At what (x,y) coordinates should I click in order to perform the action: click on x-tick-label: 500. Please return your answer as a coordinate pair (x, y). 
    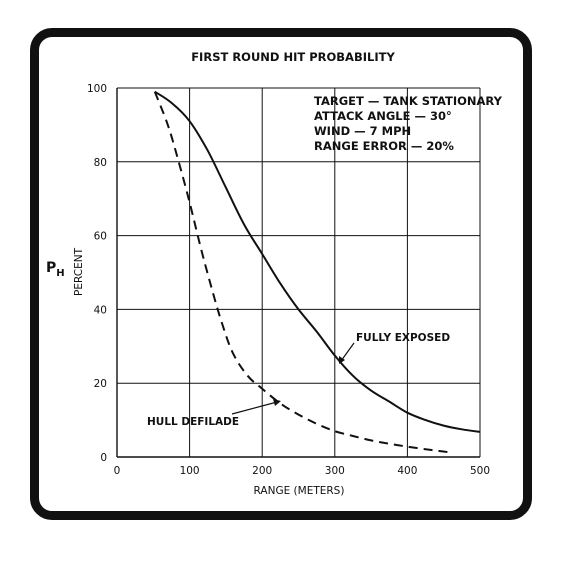
    Looking at the image, I should click on (480, 471).